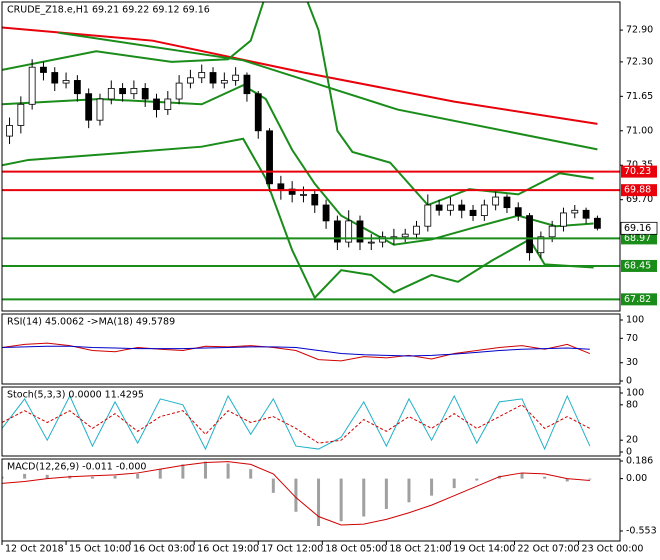  What do you see at coordinates (34, 549) in the screenshot?
I see `x-tick-label: 12 Oct 2018` at bounding box center [34, 549].